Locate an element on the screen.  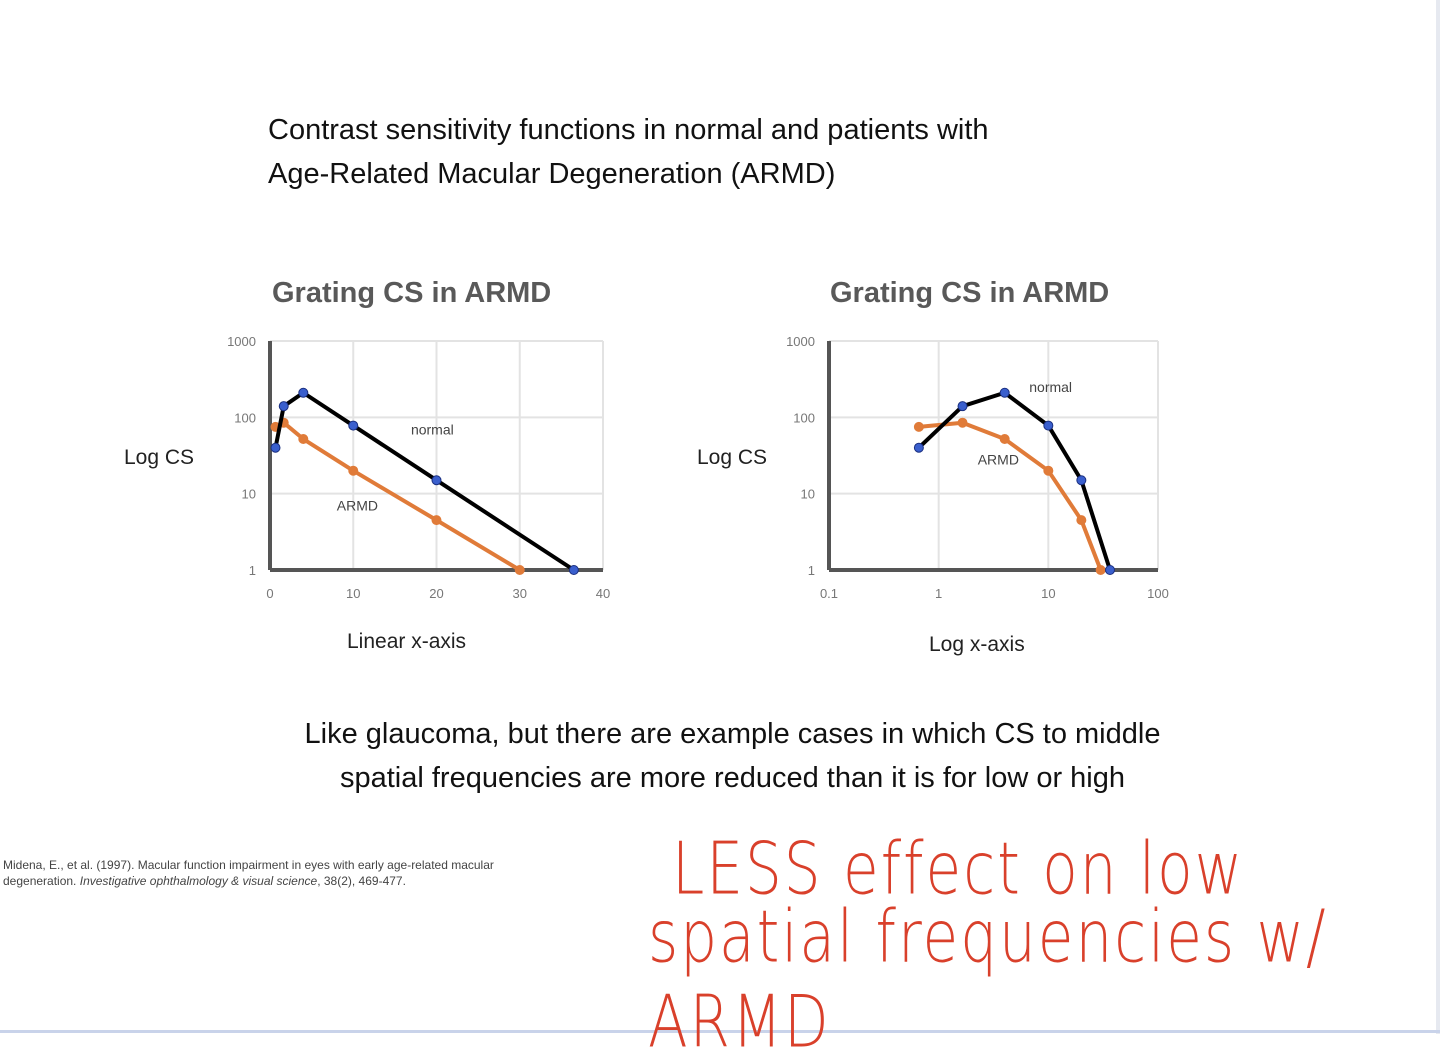
slide-right-edge is located at coordinates (1438, 517).